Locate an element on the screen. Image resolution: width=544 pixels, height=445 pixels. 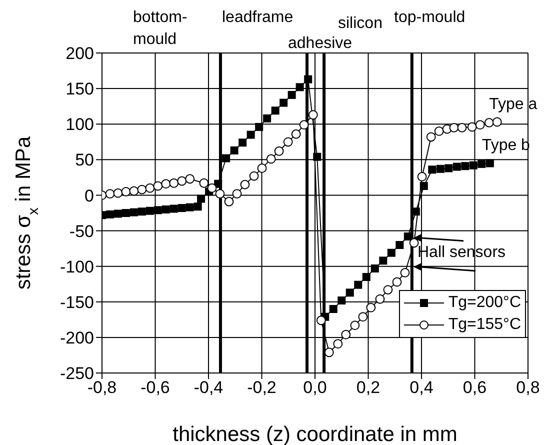
text: leadframe is located at coordinates (258, 17).